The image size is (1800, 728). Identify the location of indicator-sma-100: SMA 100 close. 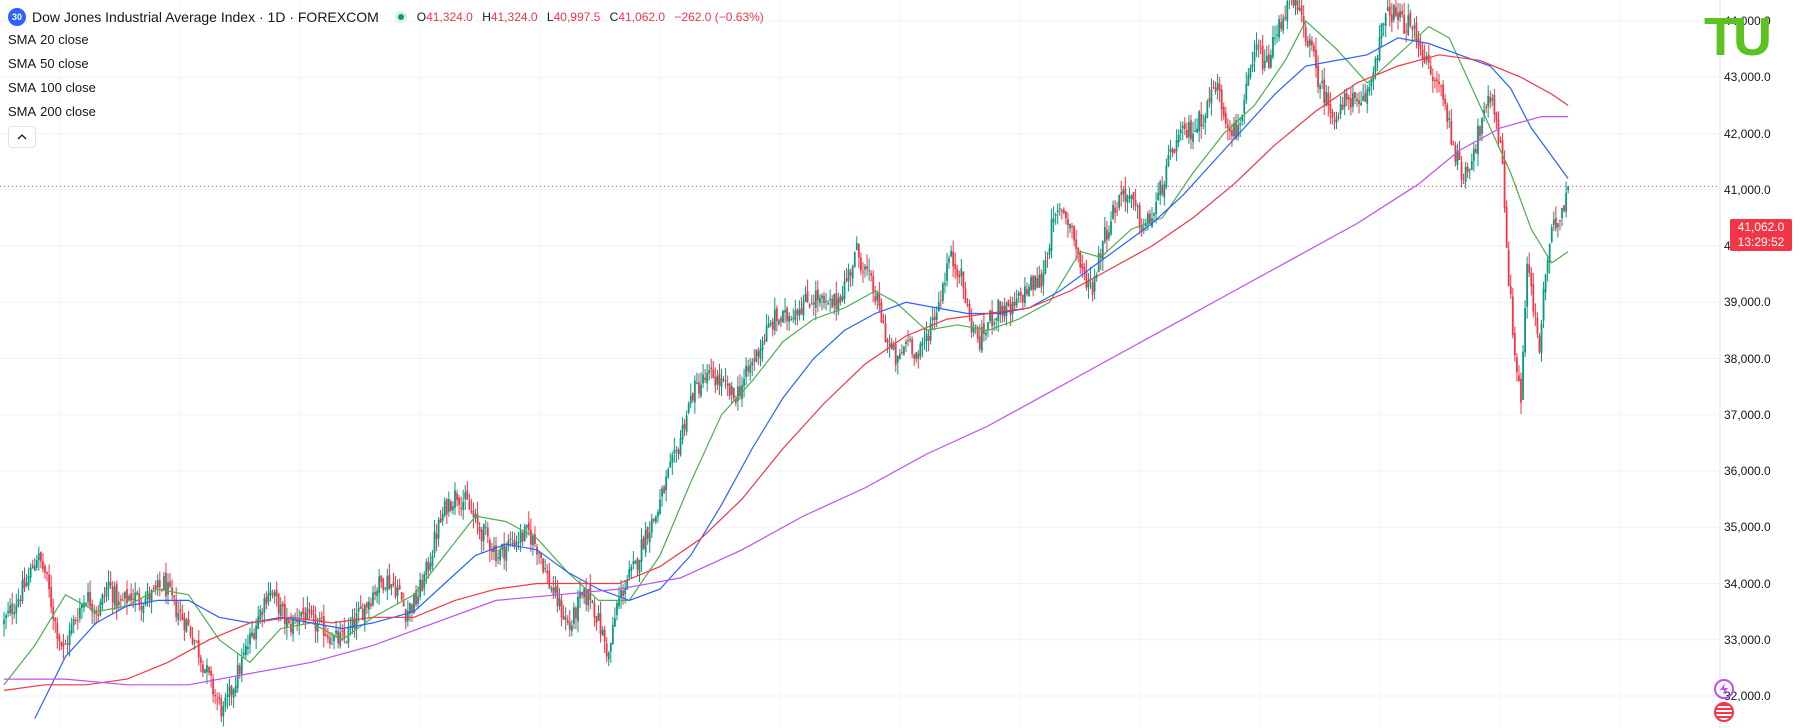
(386, 88).